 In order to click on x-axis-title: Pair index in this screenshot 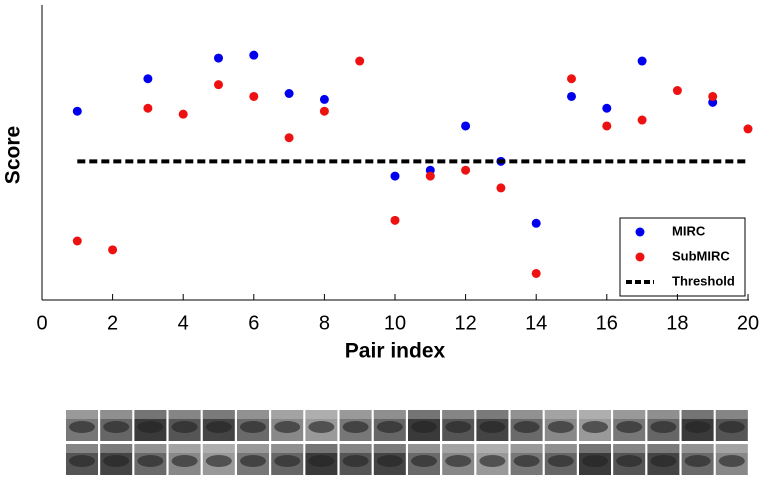, I will do `click(395, 351)`.